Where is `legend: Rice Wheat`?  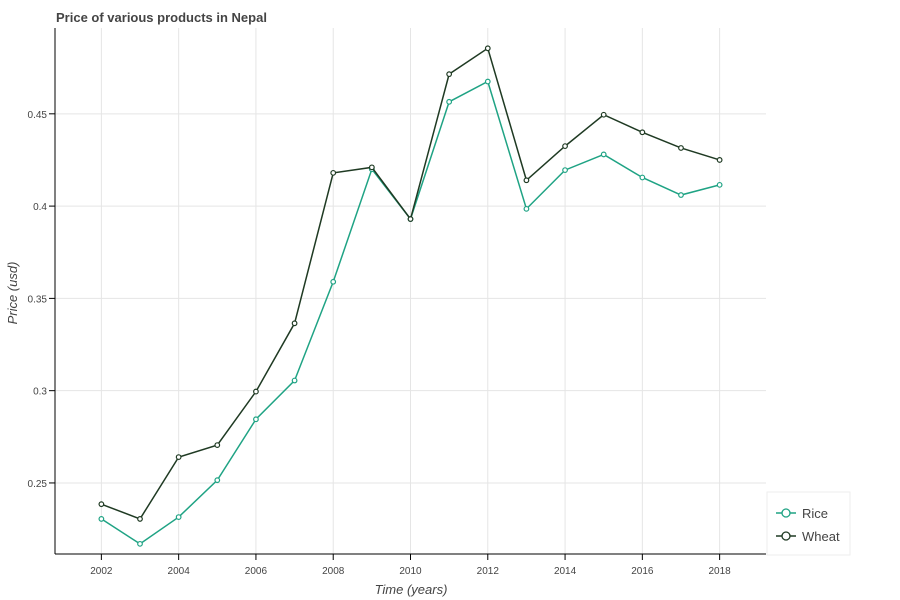
legend: Rice Wheat is located at coordinates (808, 523).